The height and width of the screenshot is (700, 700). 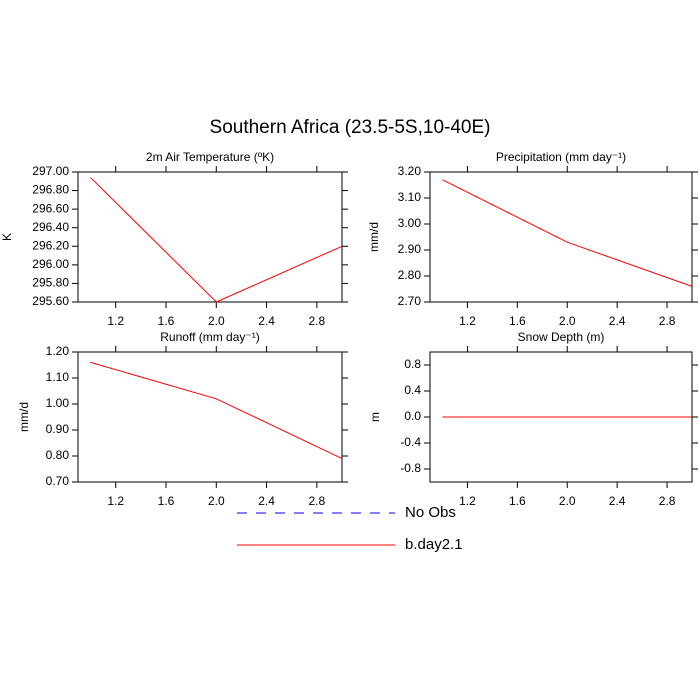 I want to click on y-tick-label: 0.70, so click(x=58, y=481).